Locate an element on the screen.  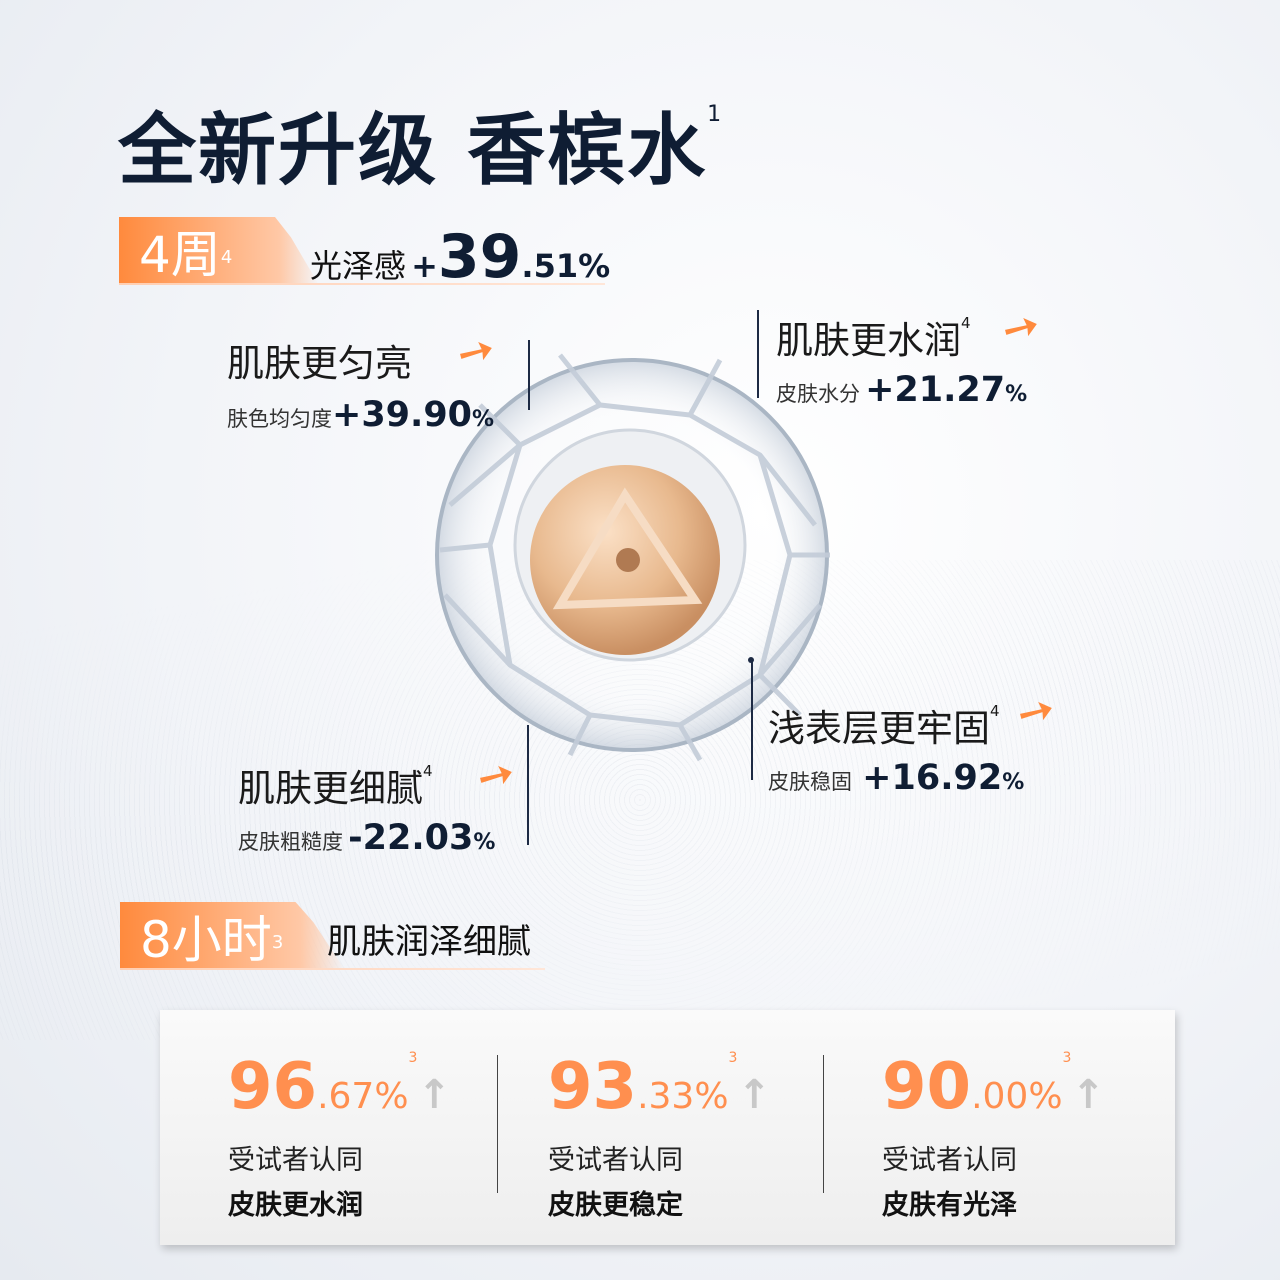
stat-hydration: 96.67%3↑ 受试者认同 皮肤更水润 is located at coordinates (339, 1135).